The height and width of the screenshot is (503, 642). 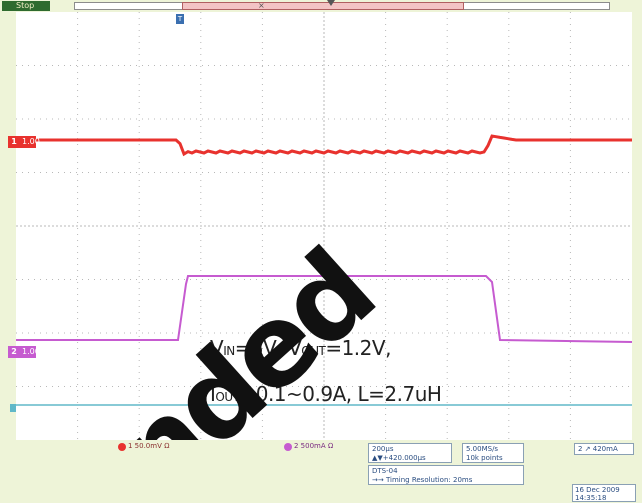 What do you see at coordinates (422, 480) in the screenshot?
I see `timing-resolution: →→ Timing Resolution: 20ms` at bounding box center [422, 480].